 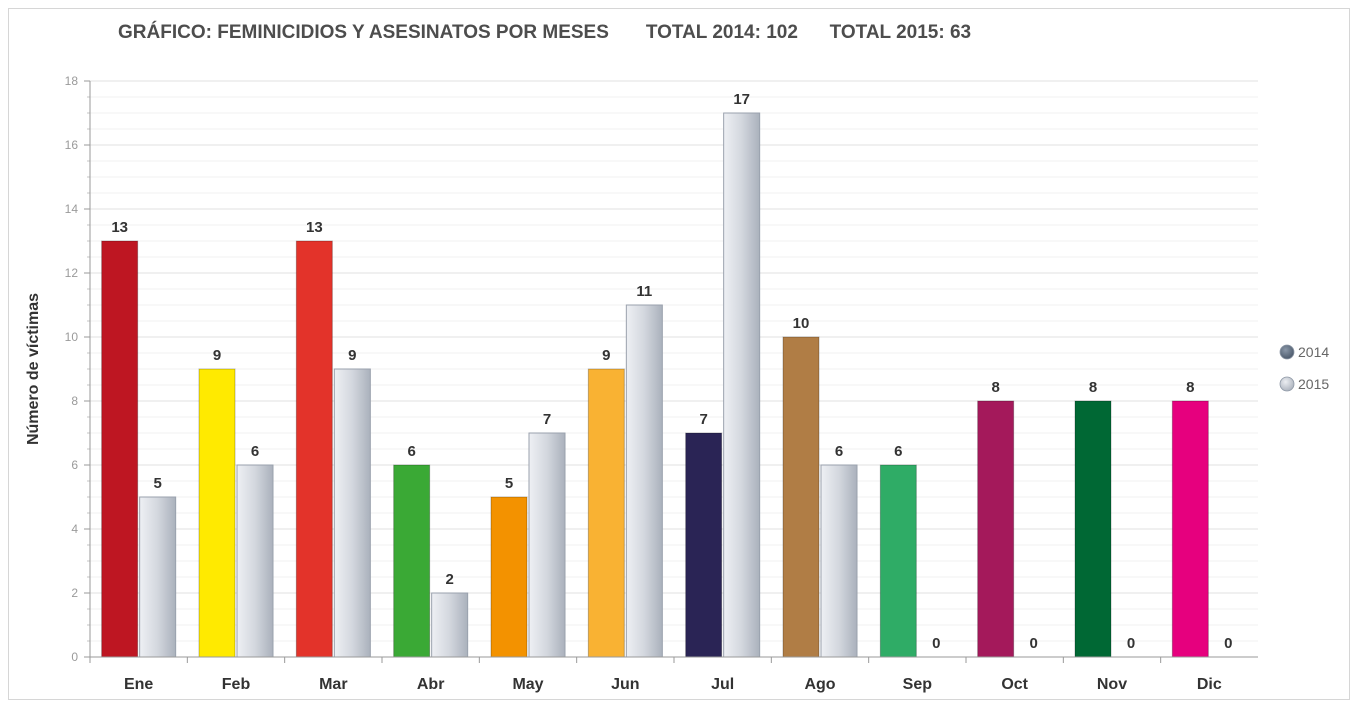 What do you see at coordinates (1209, 684) in the screenshot?
I see `x-tick-label: Dic` at bounding box center [1209, 684].